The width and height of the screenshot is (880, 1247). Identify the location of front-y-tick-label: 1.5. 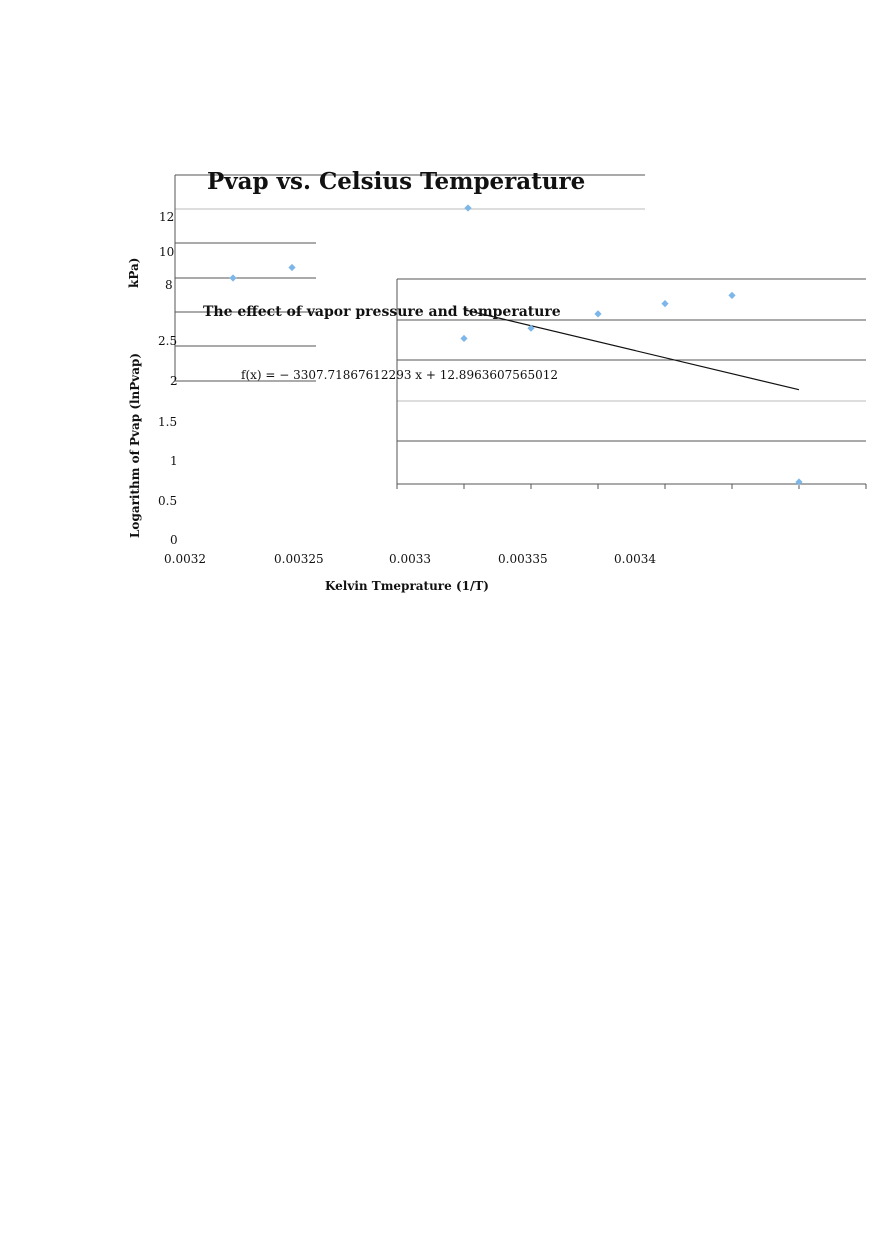
(167, 422).